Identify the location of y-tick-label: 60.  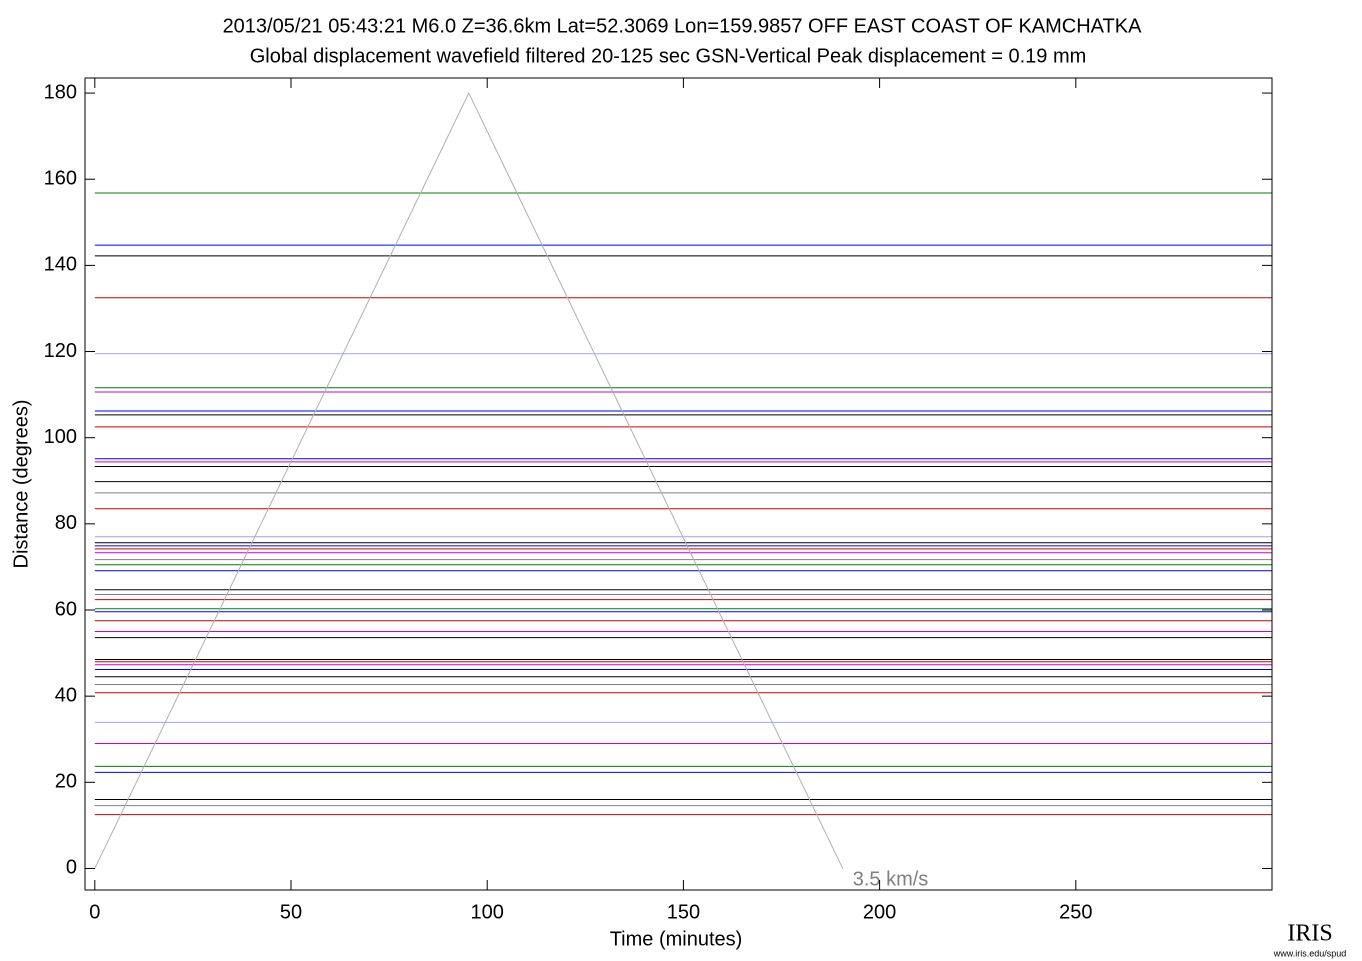
(66, 609).